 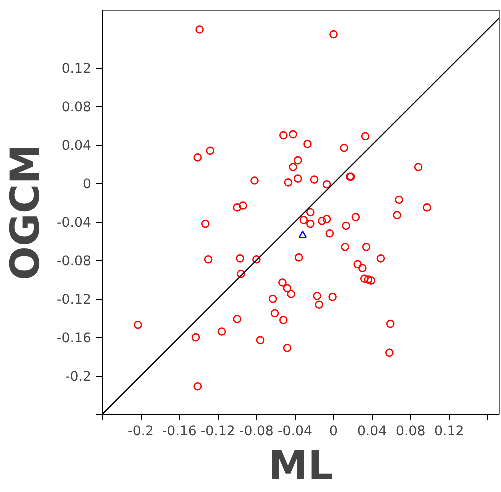 I want to click on y-tick-label: -0.2, so click(x=78, y=378).